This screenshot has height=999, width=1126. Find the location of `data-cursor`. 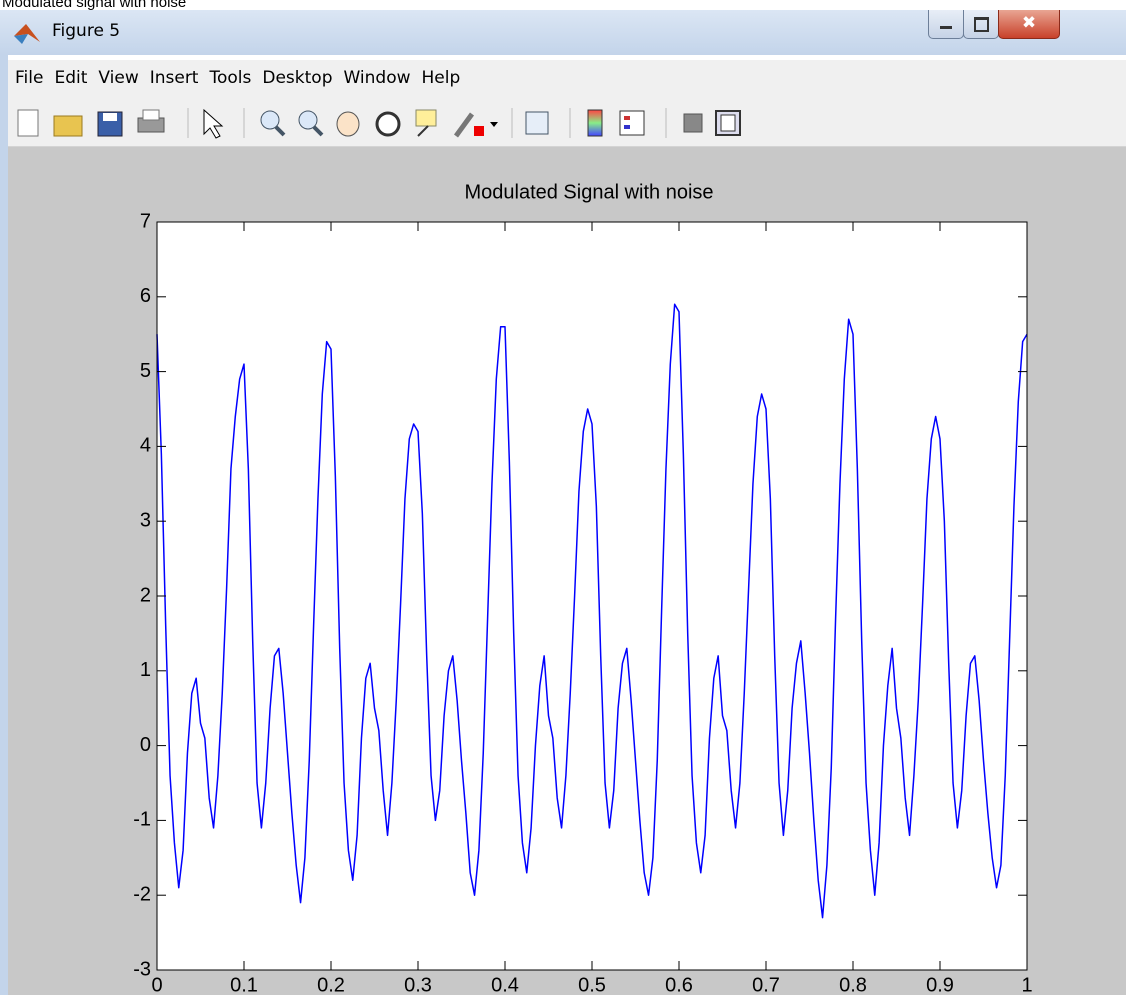

data-cursor is located at coordinates (426, 123).